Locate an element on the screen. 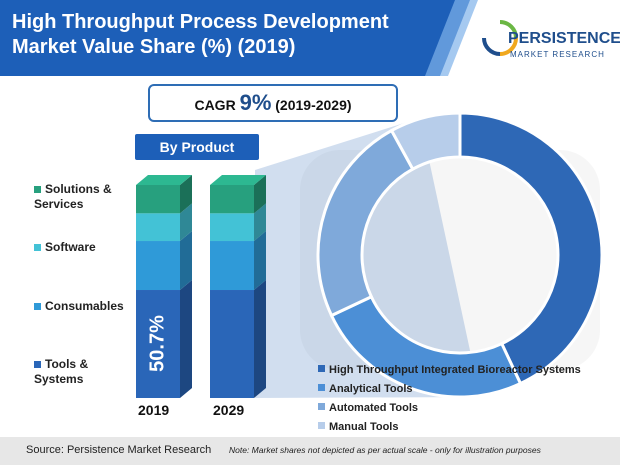 The width and height of the screenshot is (620, 465). bar-top-2029 is located at coordinates (238, 180).